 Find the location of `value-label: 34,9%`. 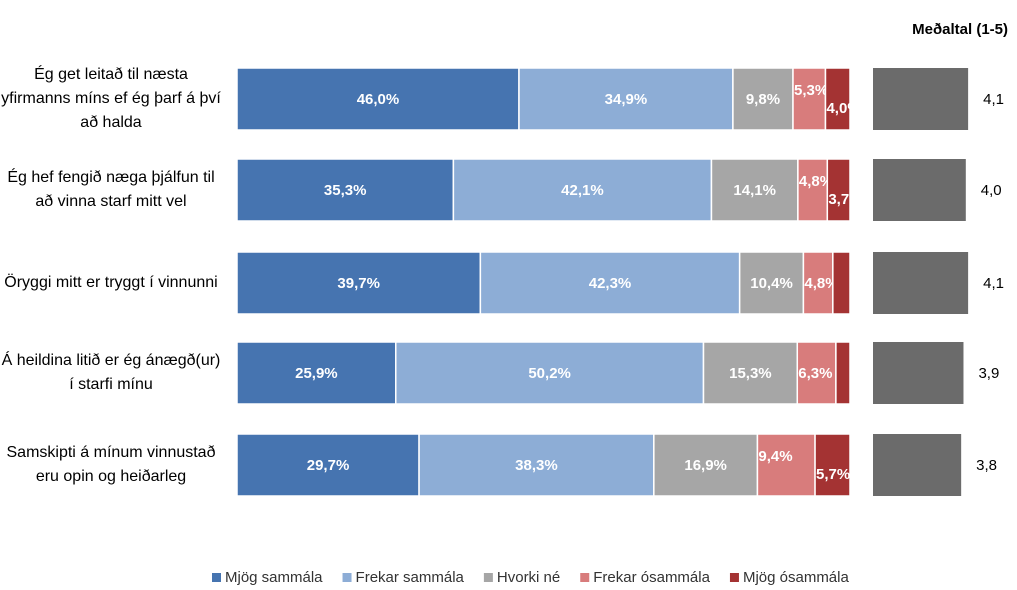

value-label: 34,9% is located at coordinates (626, 99).